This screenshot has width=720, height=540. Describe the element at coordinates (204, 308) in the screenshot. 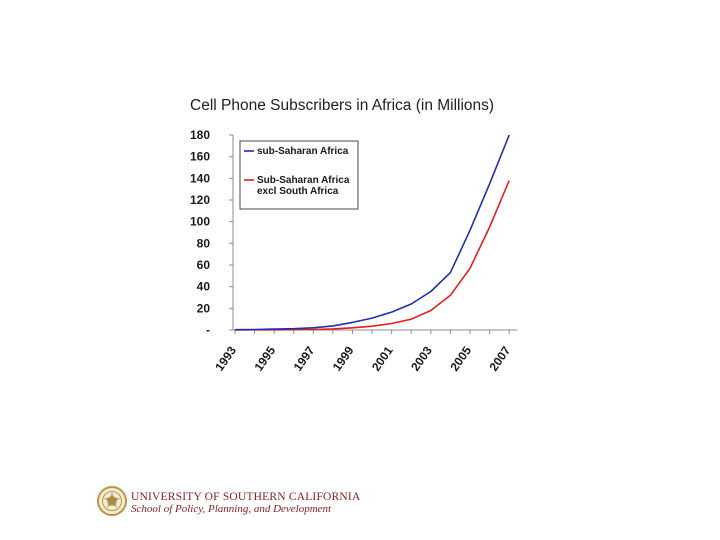

I see `y-tick-label: 20` at that location.